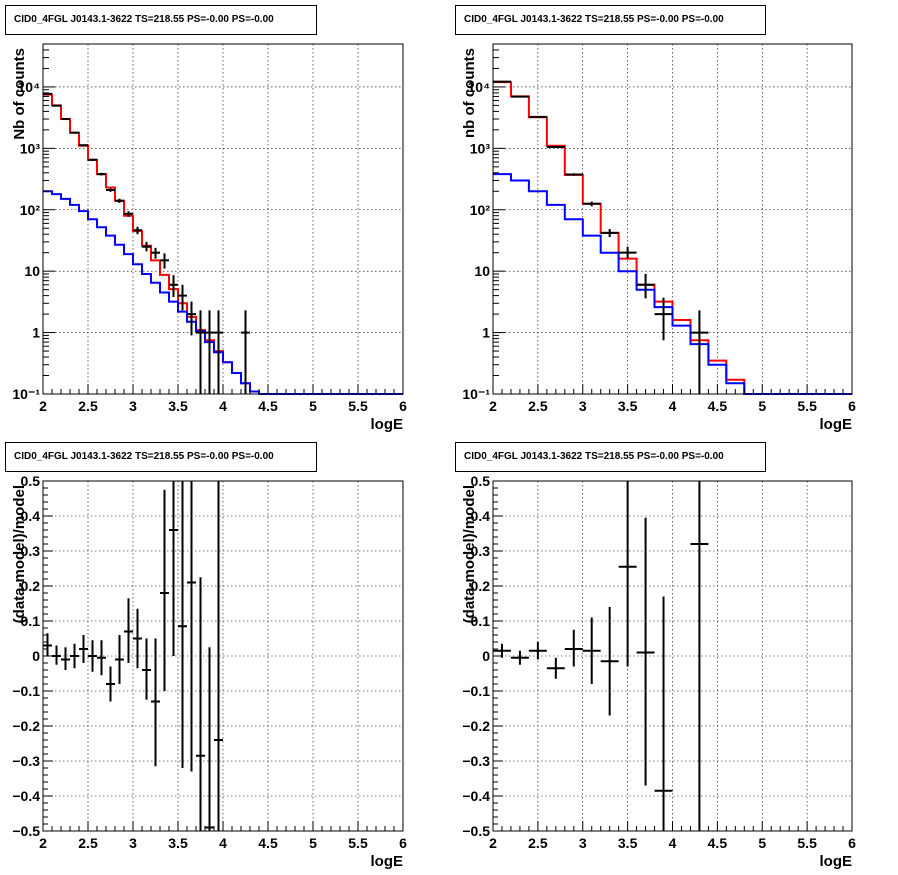 The image size is (898, 875). I want to click on y-tick-label: 10⁴, so click(479, 87).